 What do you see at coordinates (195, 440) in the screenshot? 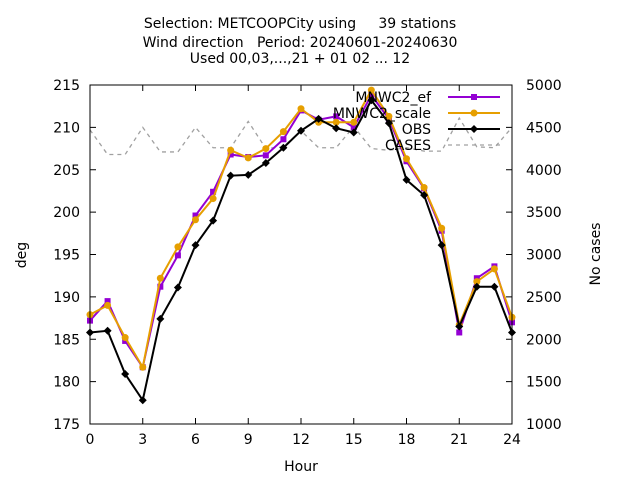
I see `x-tick-label: 6` at bounding box center [195, 440].